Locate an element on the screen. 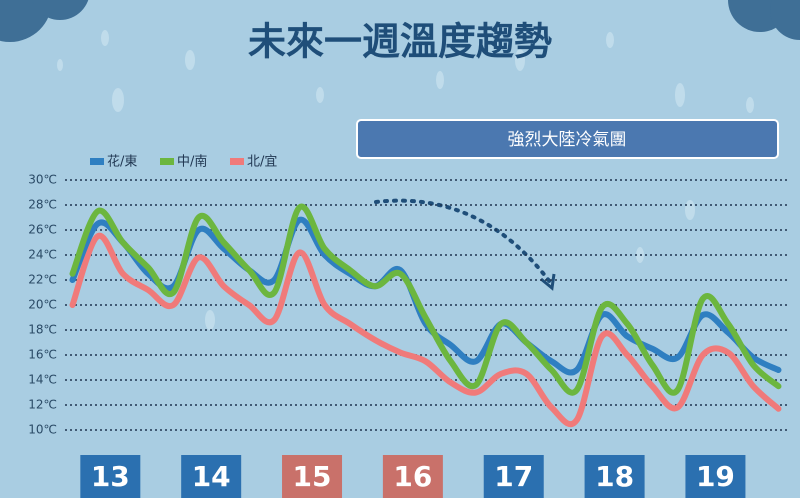  y-tick-label: 20℃ is located at coordinates (42, 305).